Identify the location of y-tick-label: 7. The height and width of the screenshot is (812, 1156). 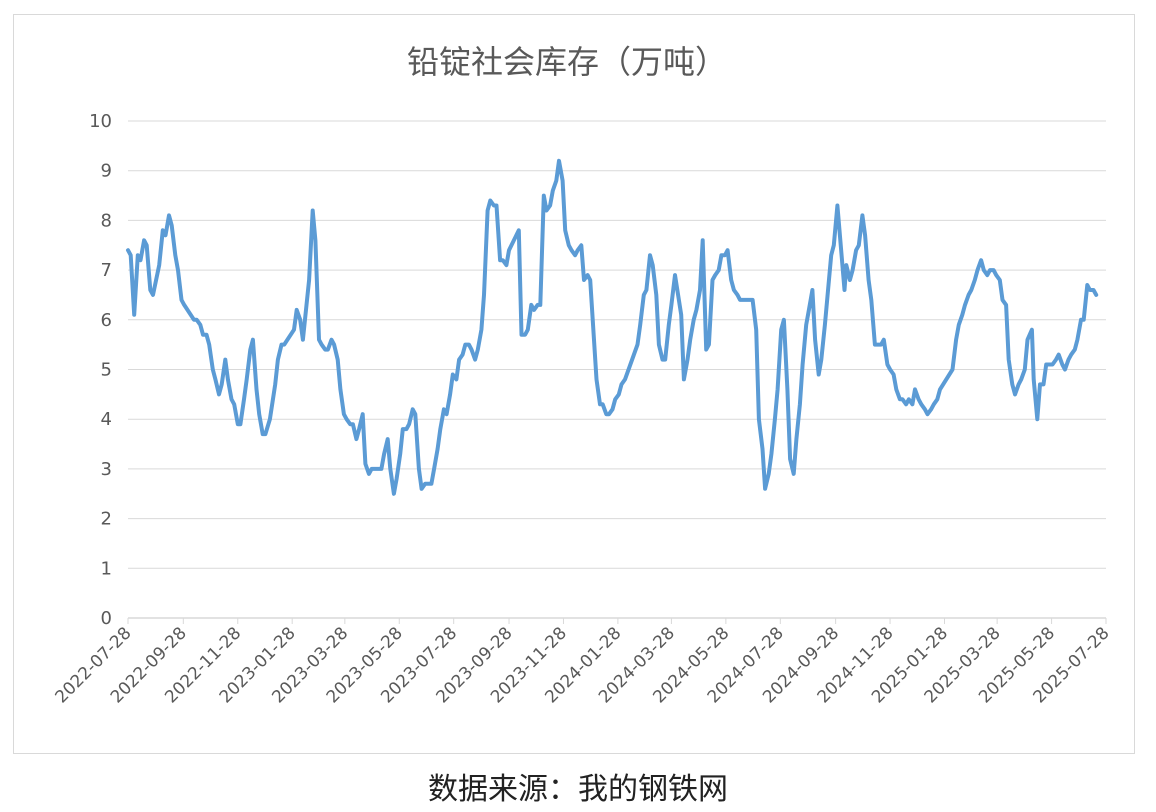
(106, 270).